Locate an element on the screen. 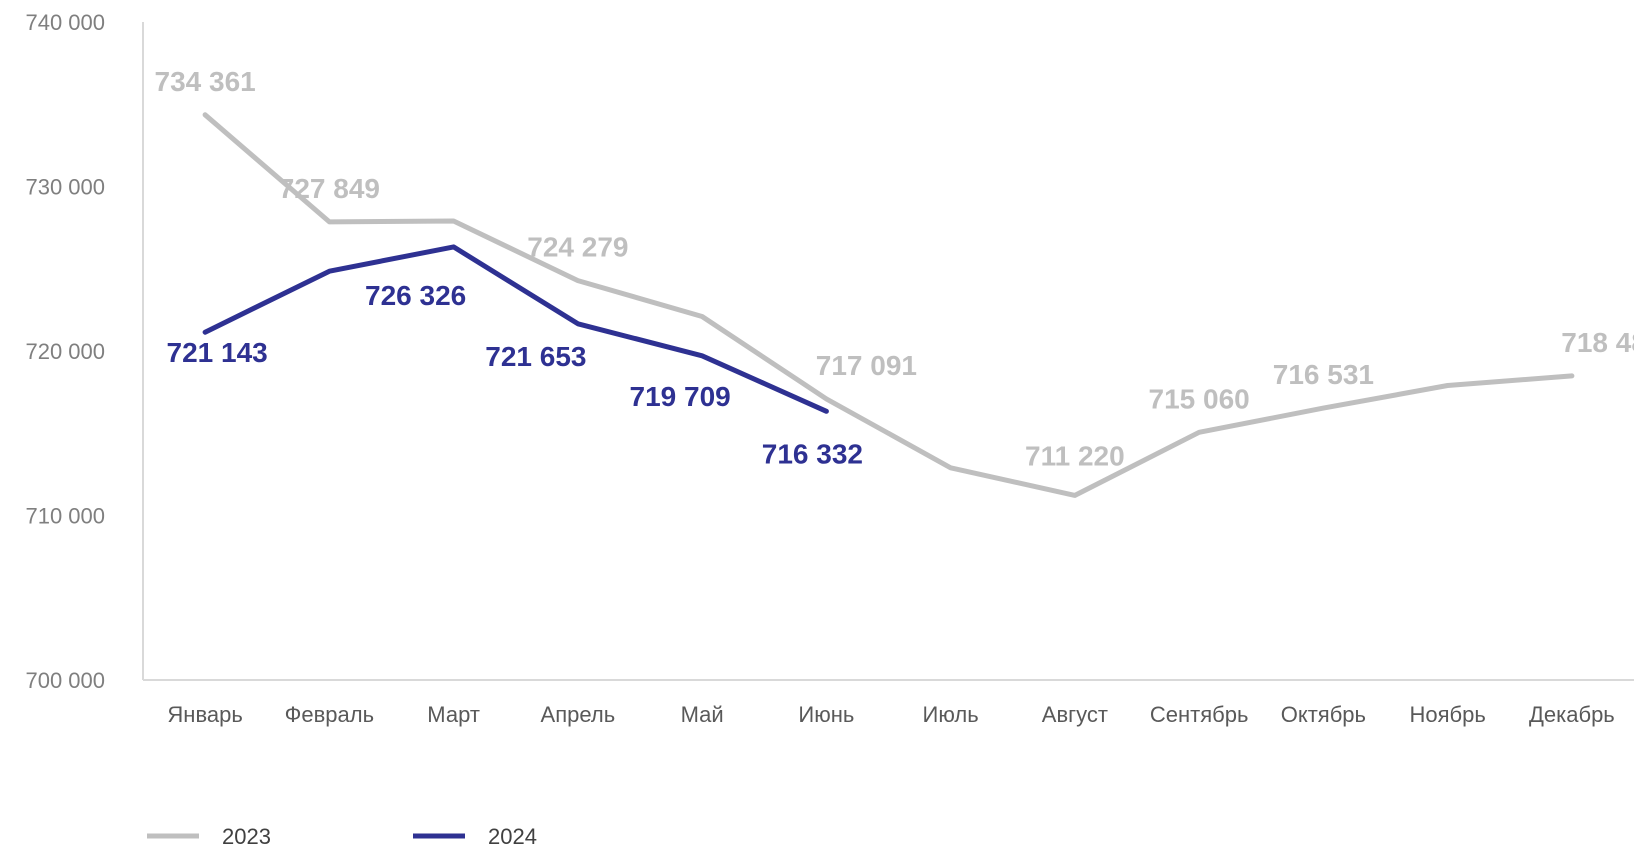 The height and width of the screenshot is (849, 1634). x-tick-label: Июль is located at coordinates (951, 714).